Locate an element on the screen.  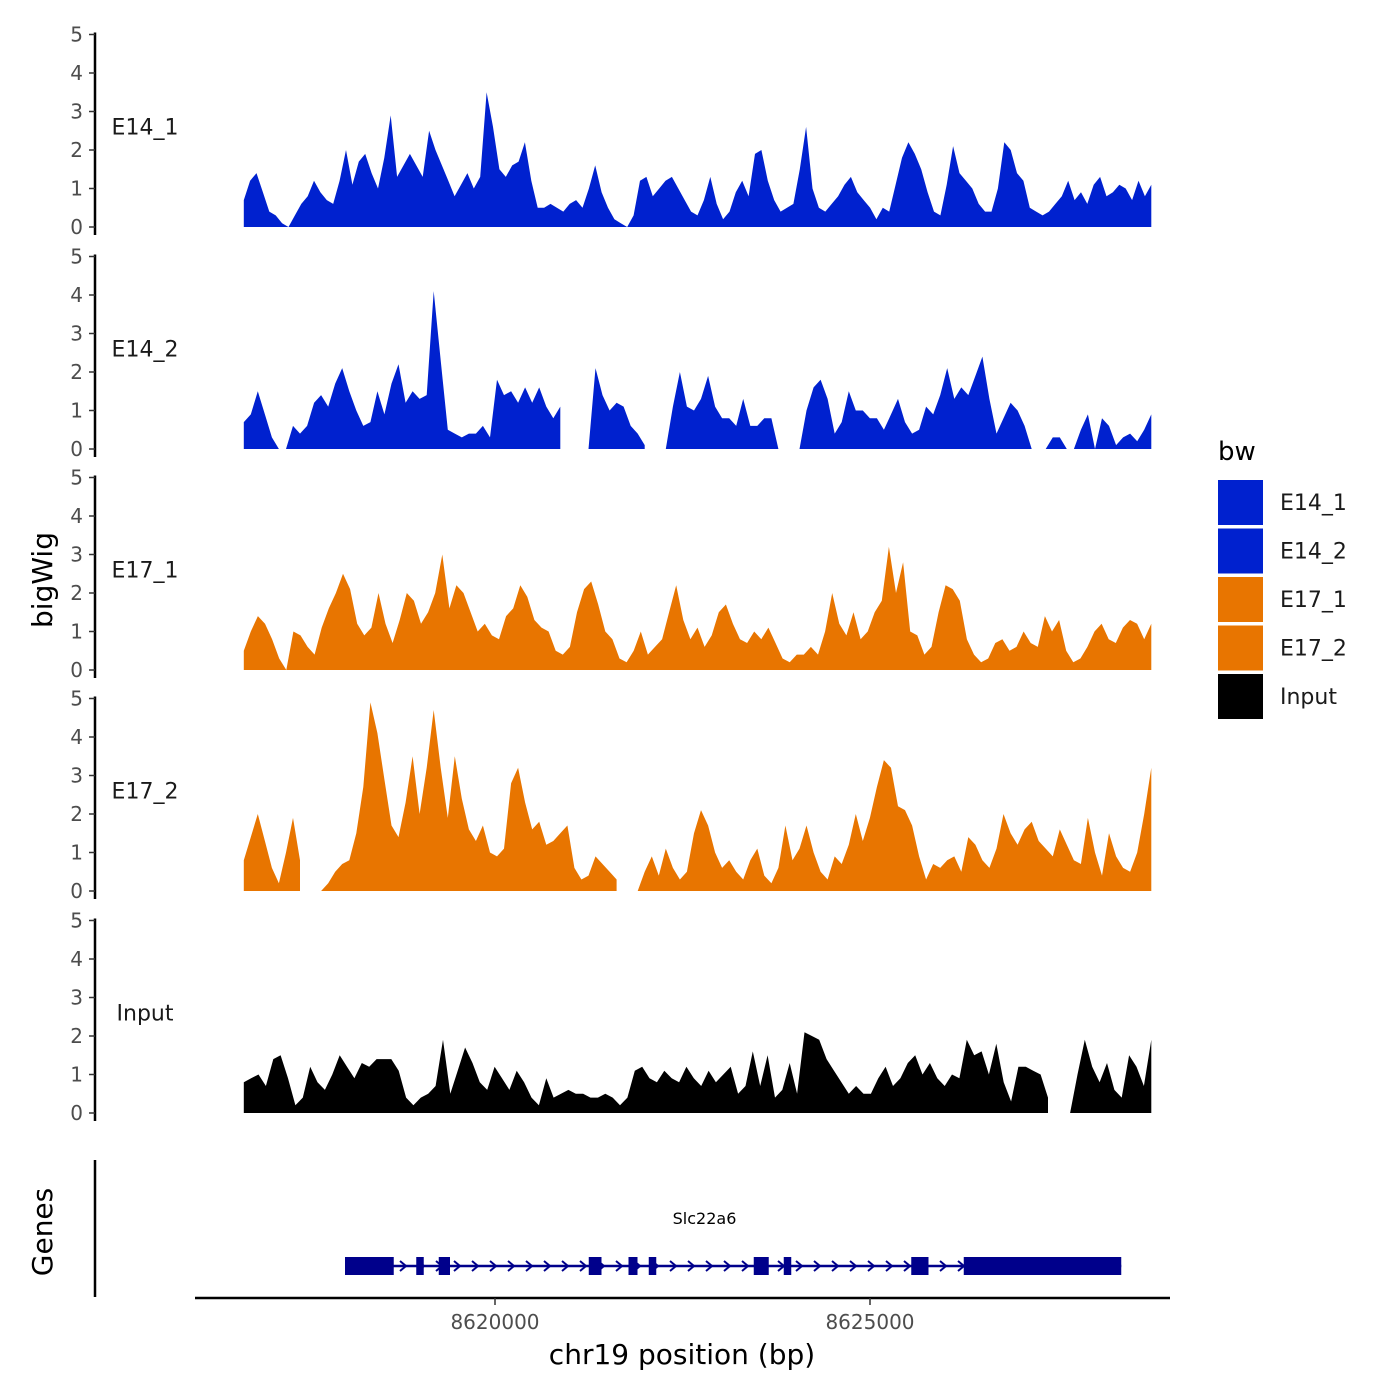
x-tick-label: 8625000 is located at coordinates (869, 1322).